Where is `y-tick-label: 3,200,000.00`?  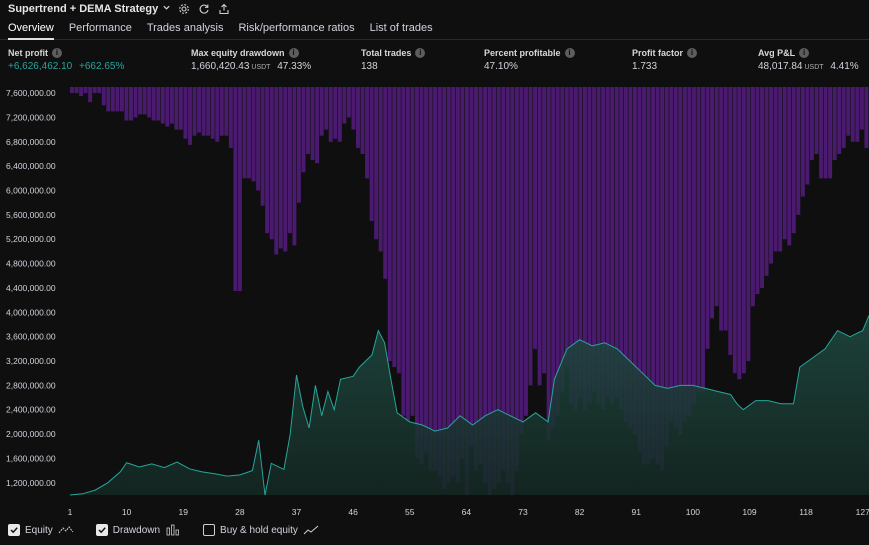
y-tick-label: 3,200,000.00 is located at coordinates (31, 361).